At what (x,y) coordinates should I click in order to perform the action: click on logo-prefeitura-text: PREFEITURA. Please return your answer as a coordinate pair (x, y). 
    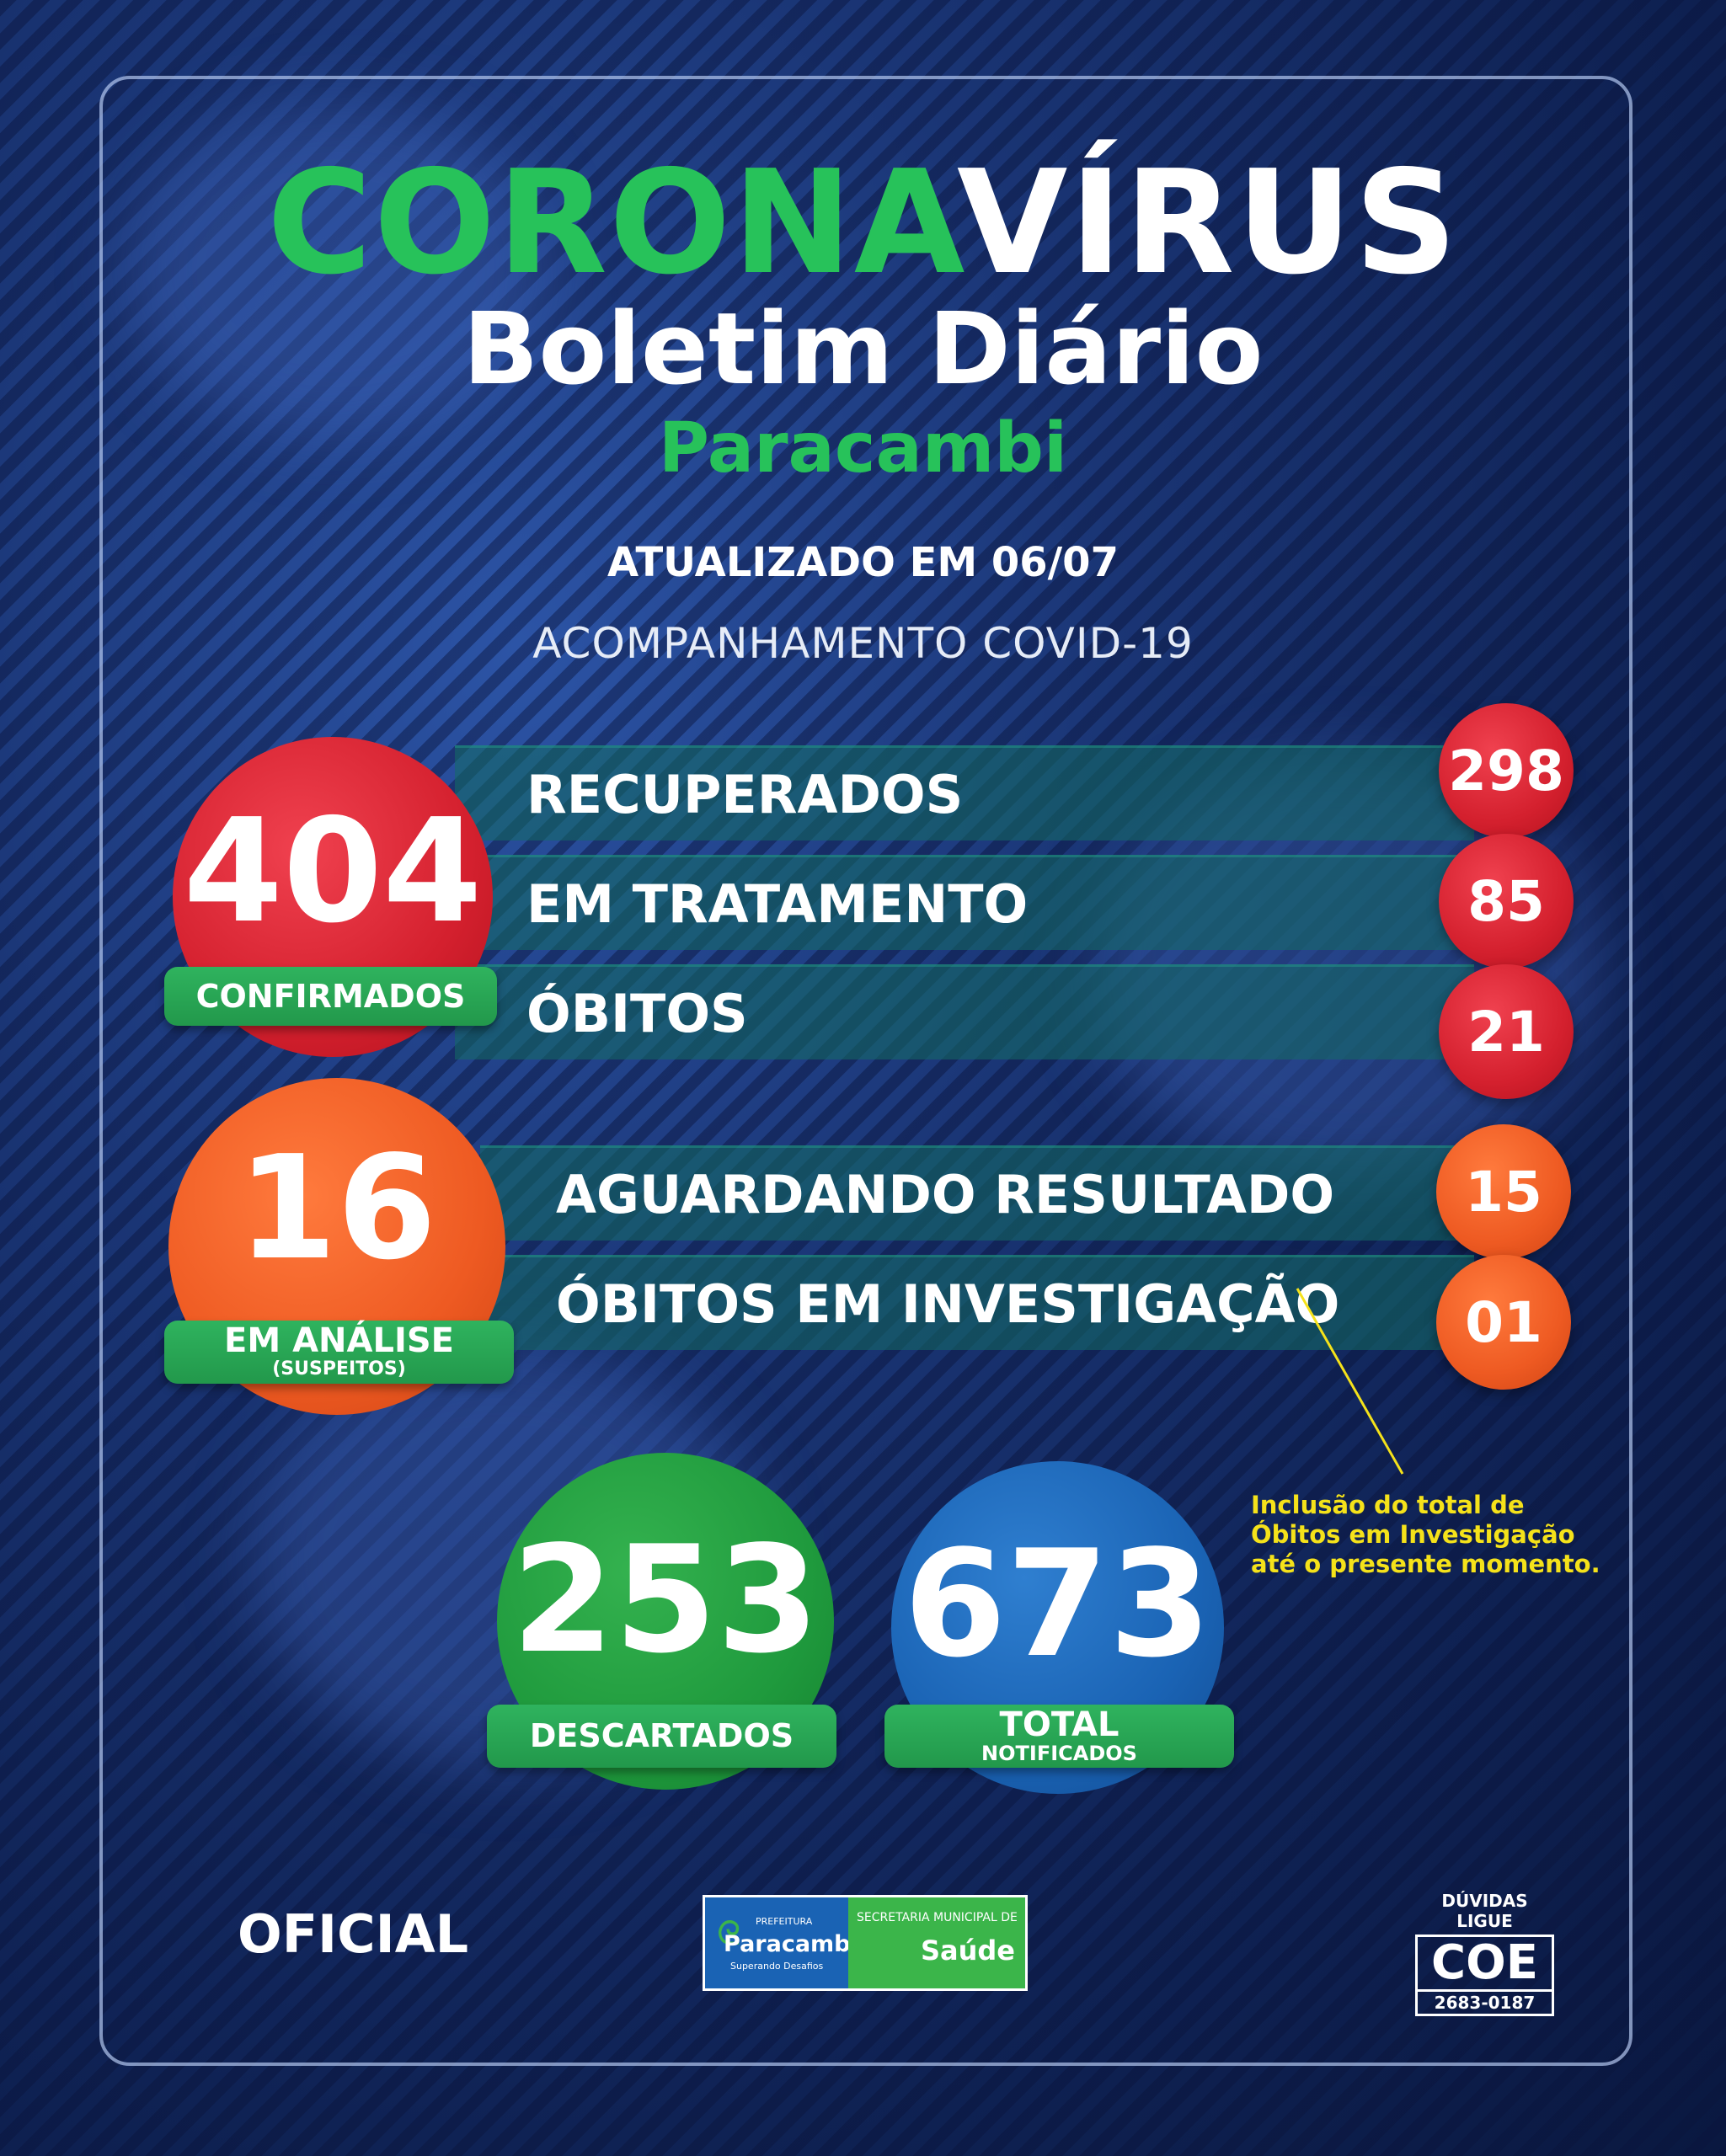
    Looking at the image, I should click on (784, 1921).